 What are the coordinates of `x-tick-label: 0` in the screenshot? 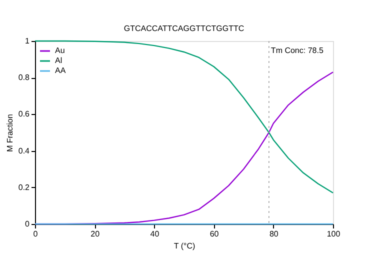 It's located at (35, 234).